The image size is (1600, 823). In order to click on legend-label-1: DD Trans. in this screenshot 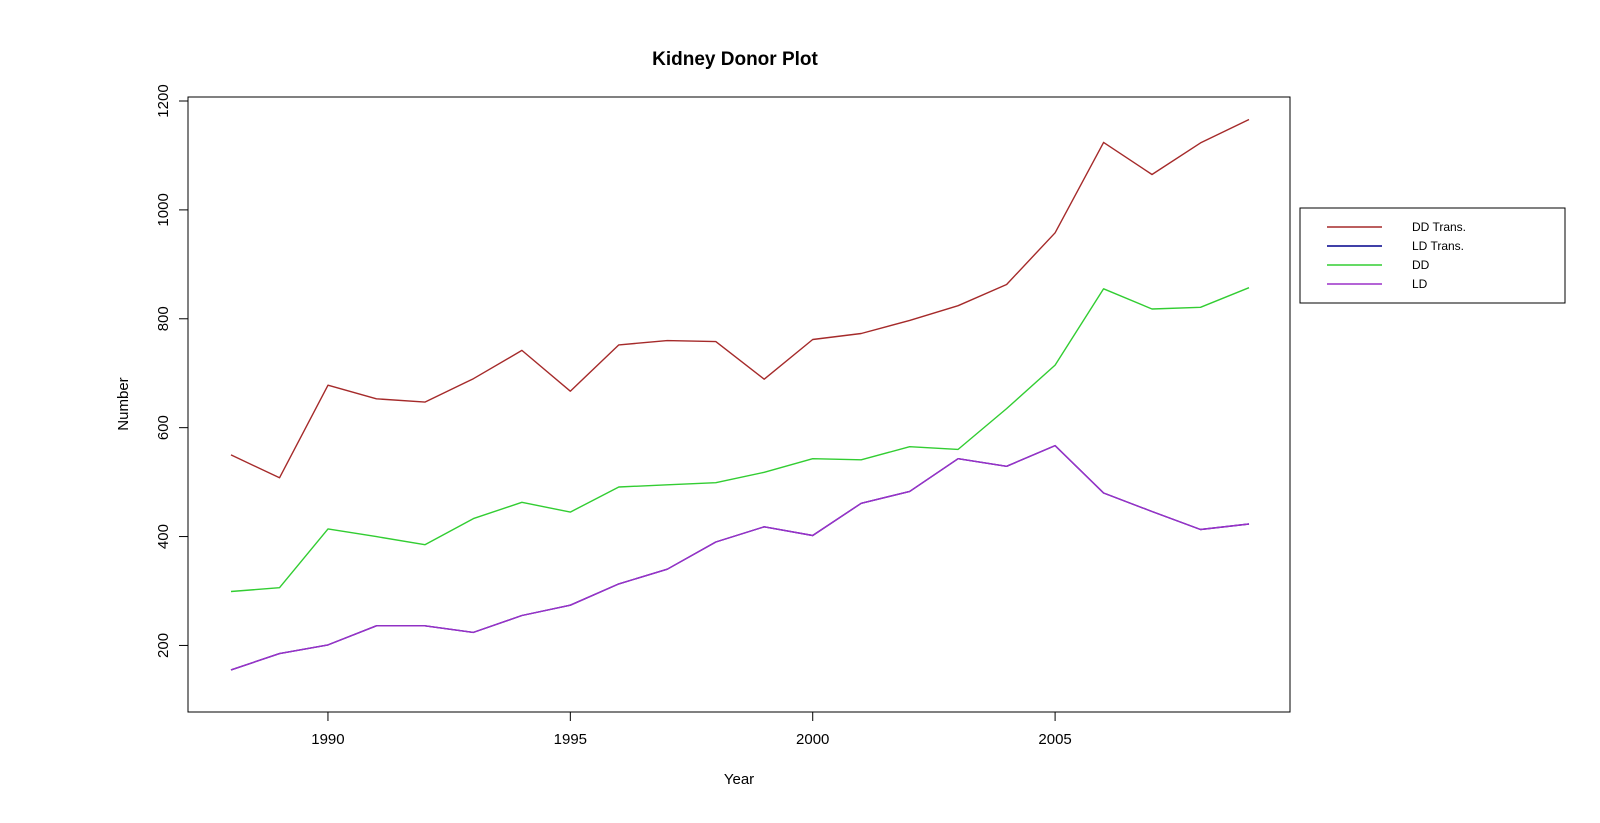, I will do `click(1439, 227)`.